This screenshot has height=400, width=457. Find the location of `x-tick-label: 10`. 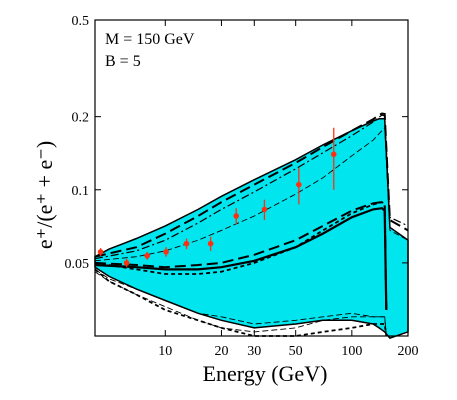

x-tick-label: 10 is located at coordinates (165, 351).